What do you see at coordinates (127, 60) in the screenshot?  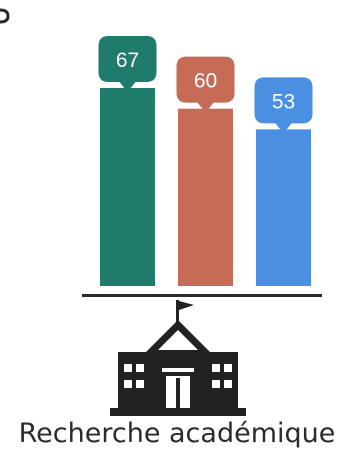 I see `data-label-0: 67` at bounding box center [127, 60].